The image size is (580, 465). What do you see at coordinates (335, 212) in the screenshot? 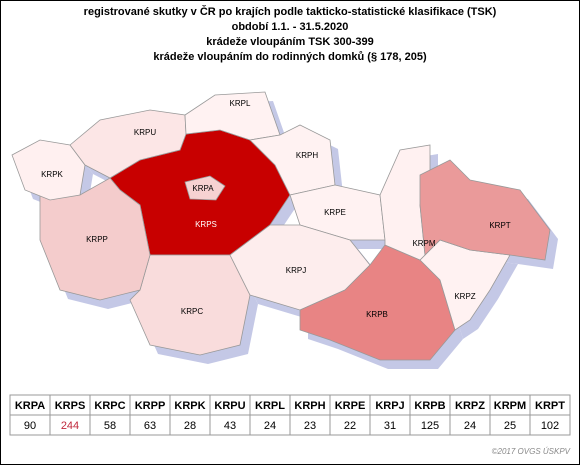
I see `region-label: KRPE` at bounding box center [335, 212].